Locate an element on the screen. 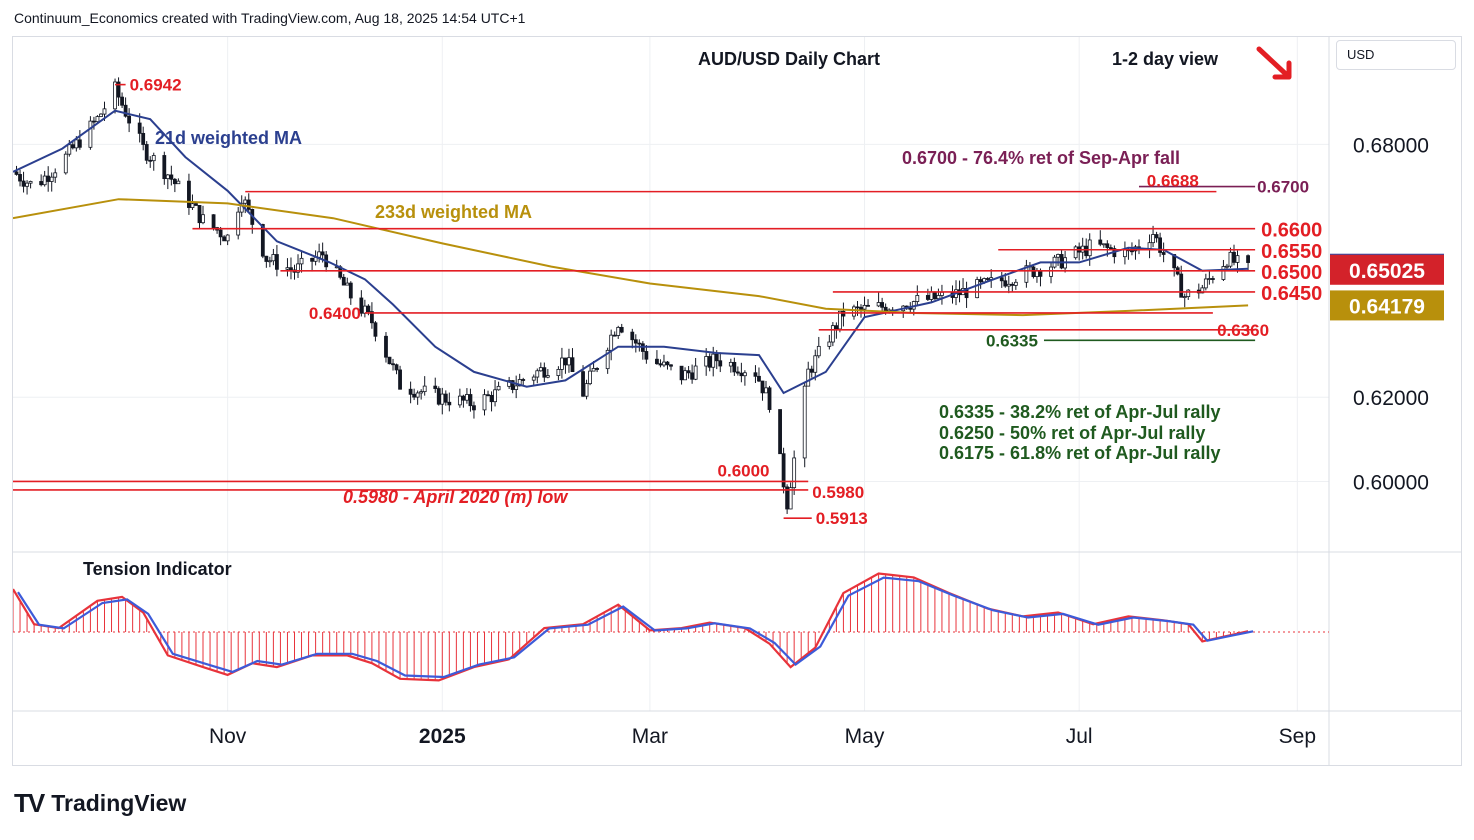  currency-selector: USD is located at coordinates (1396, 55).